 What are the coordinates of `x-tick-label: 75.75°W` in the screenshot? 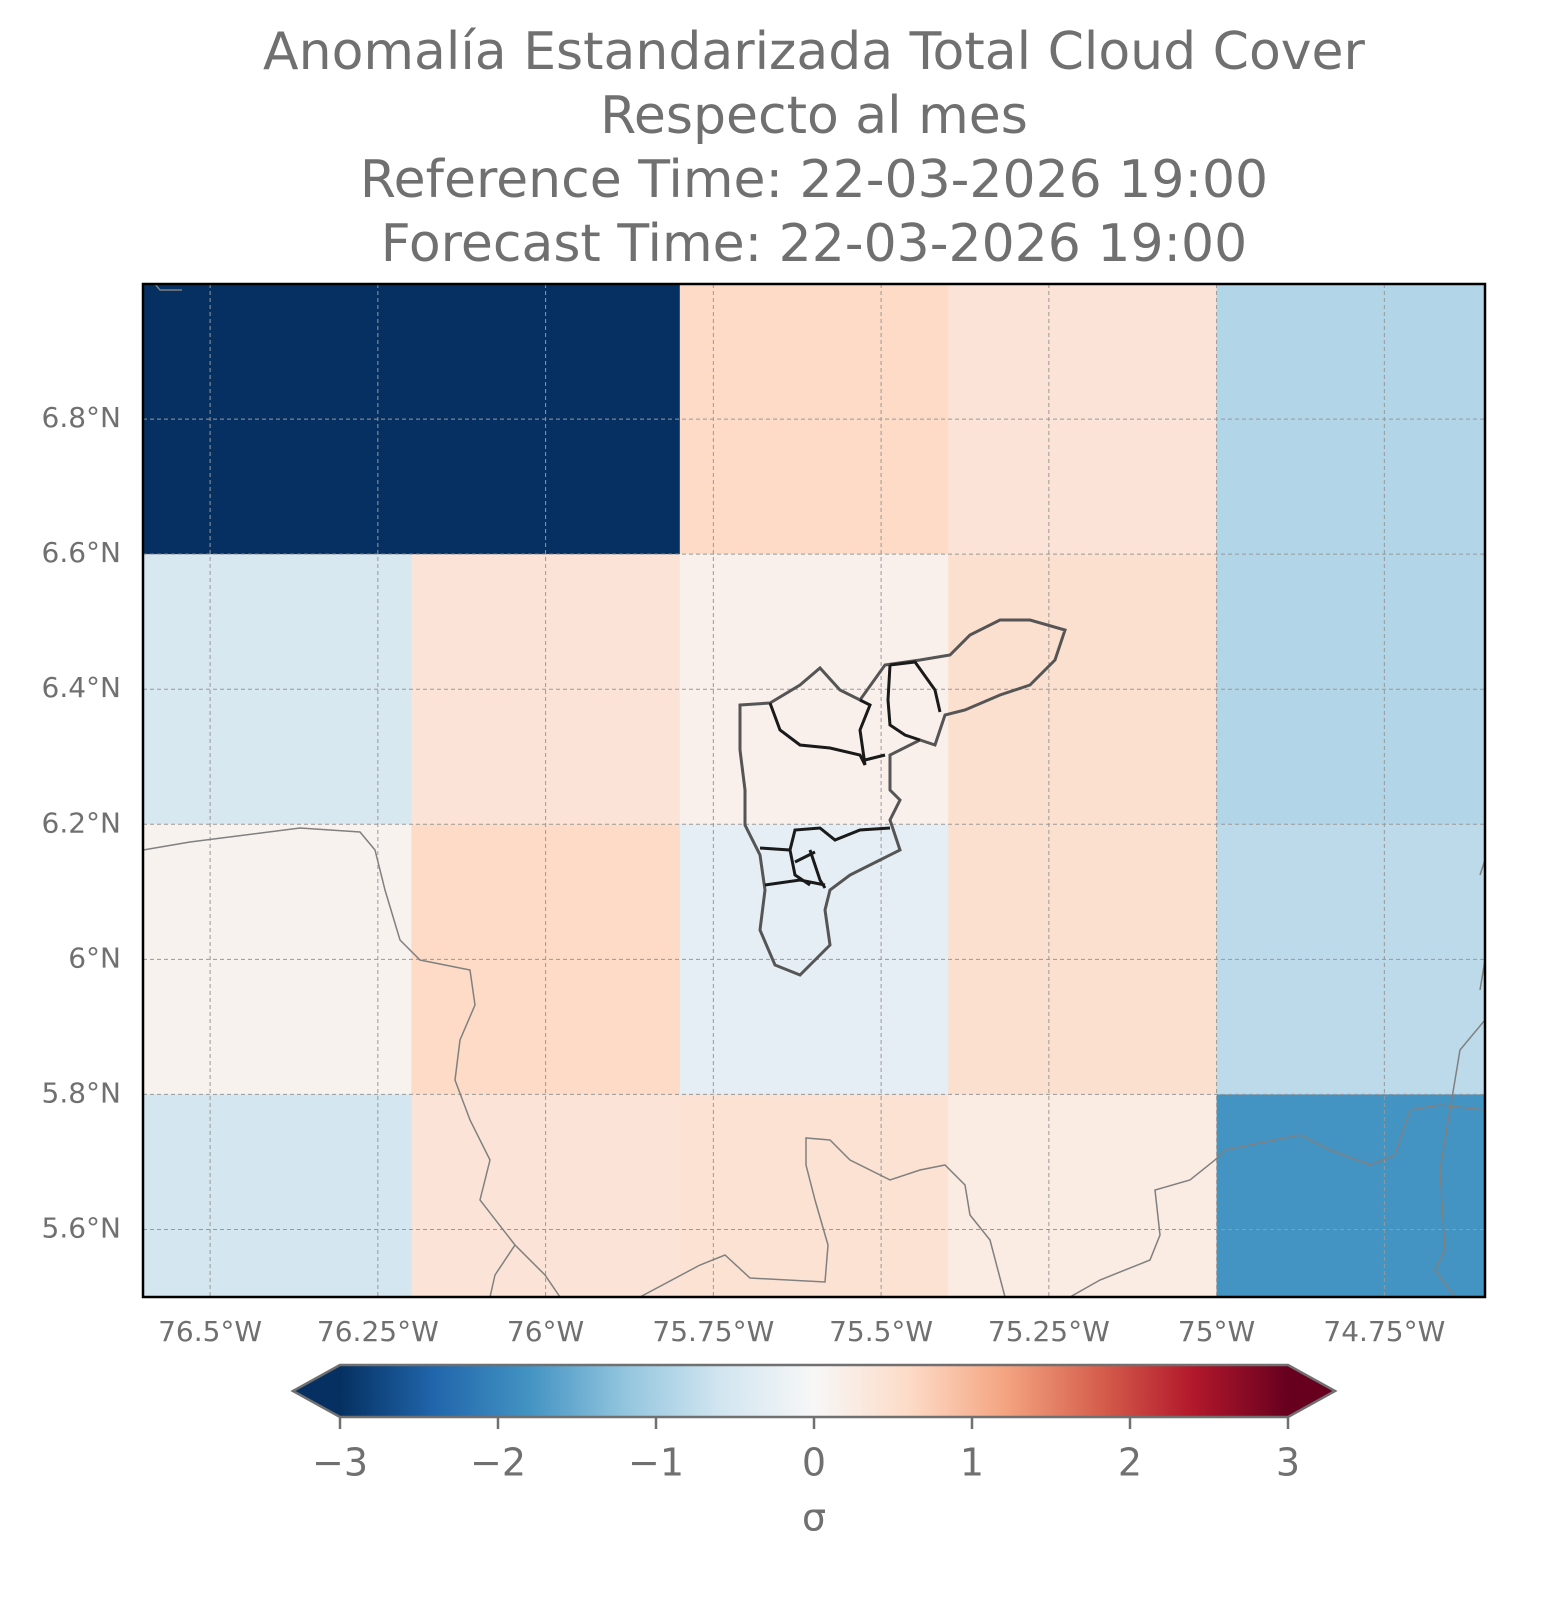 It's located at (713, 1331).